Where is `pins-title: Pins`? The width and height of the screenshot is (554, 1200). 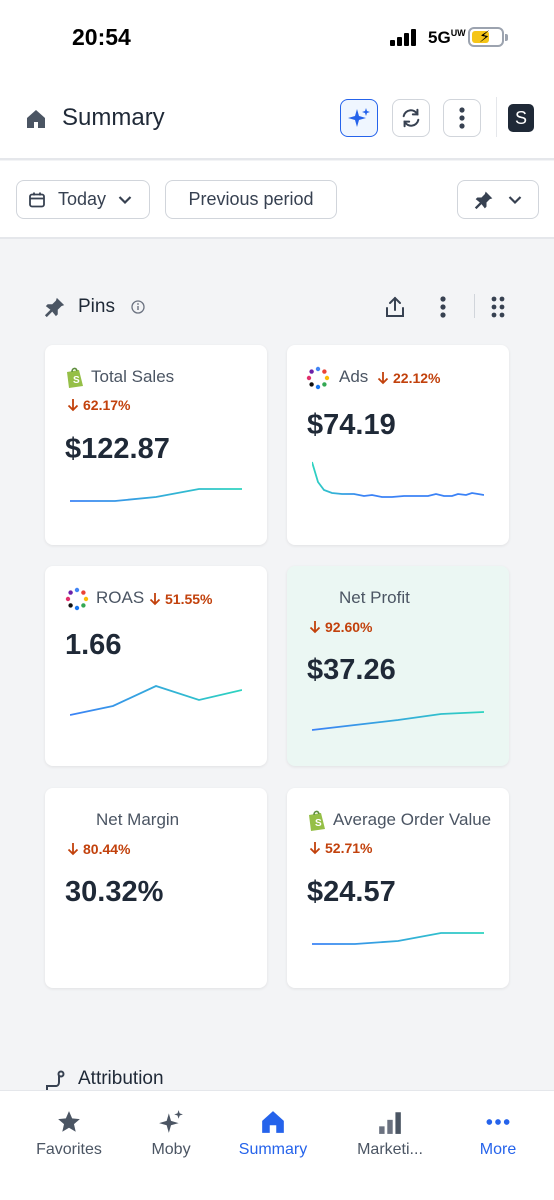 pins-title: Pins is located at coordinates (96, 306).